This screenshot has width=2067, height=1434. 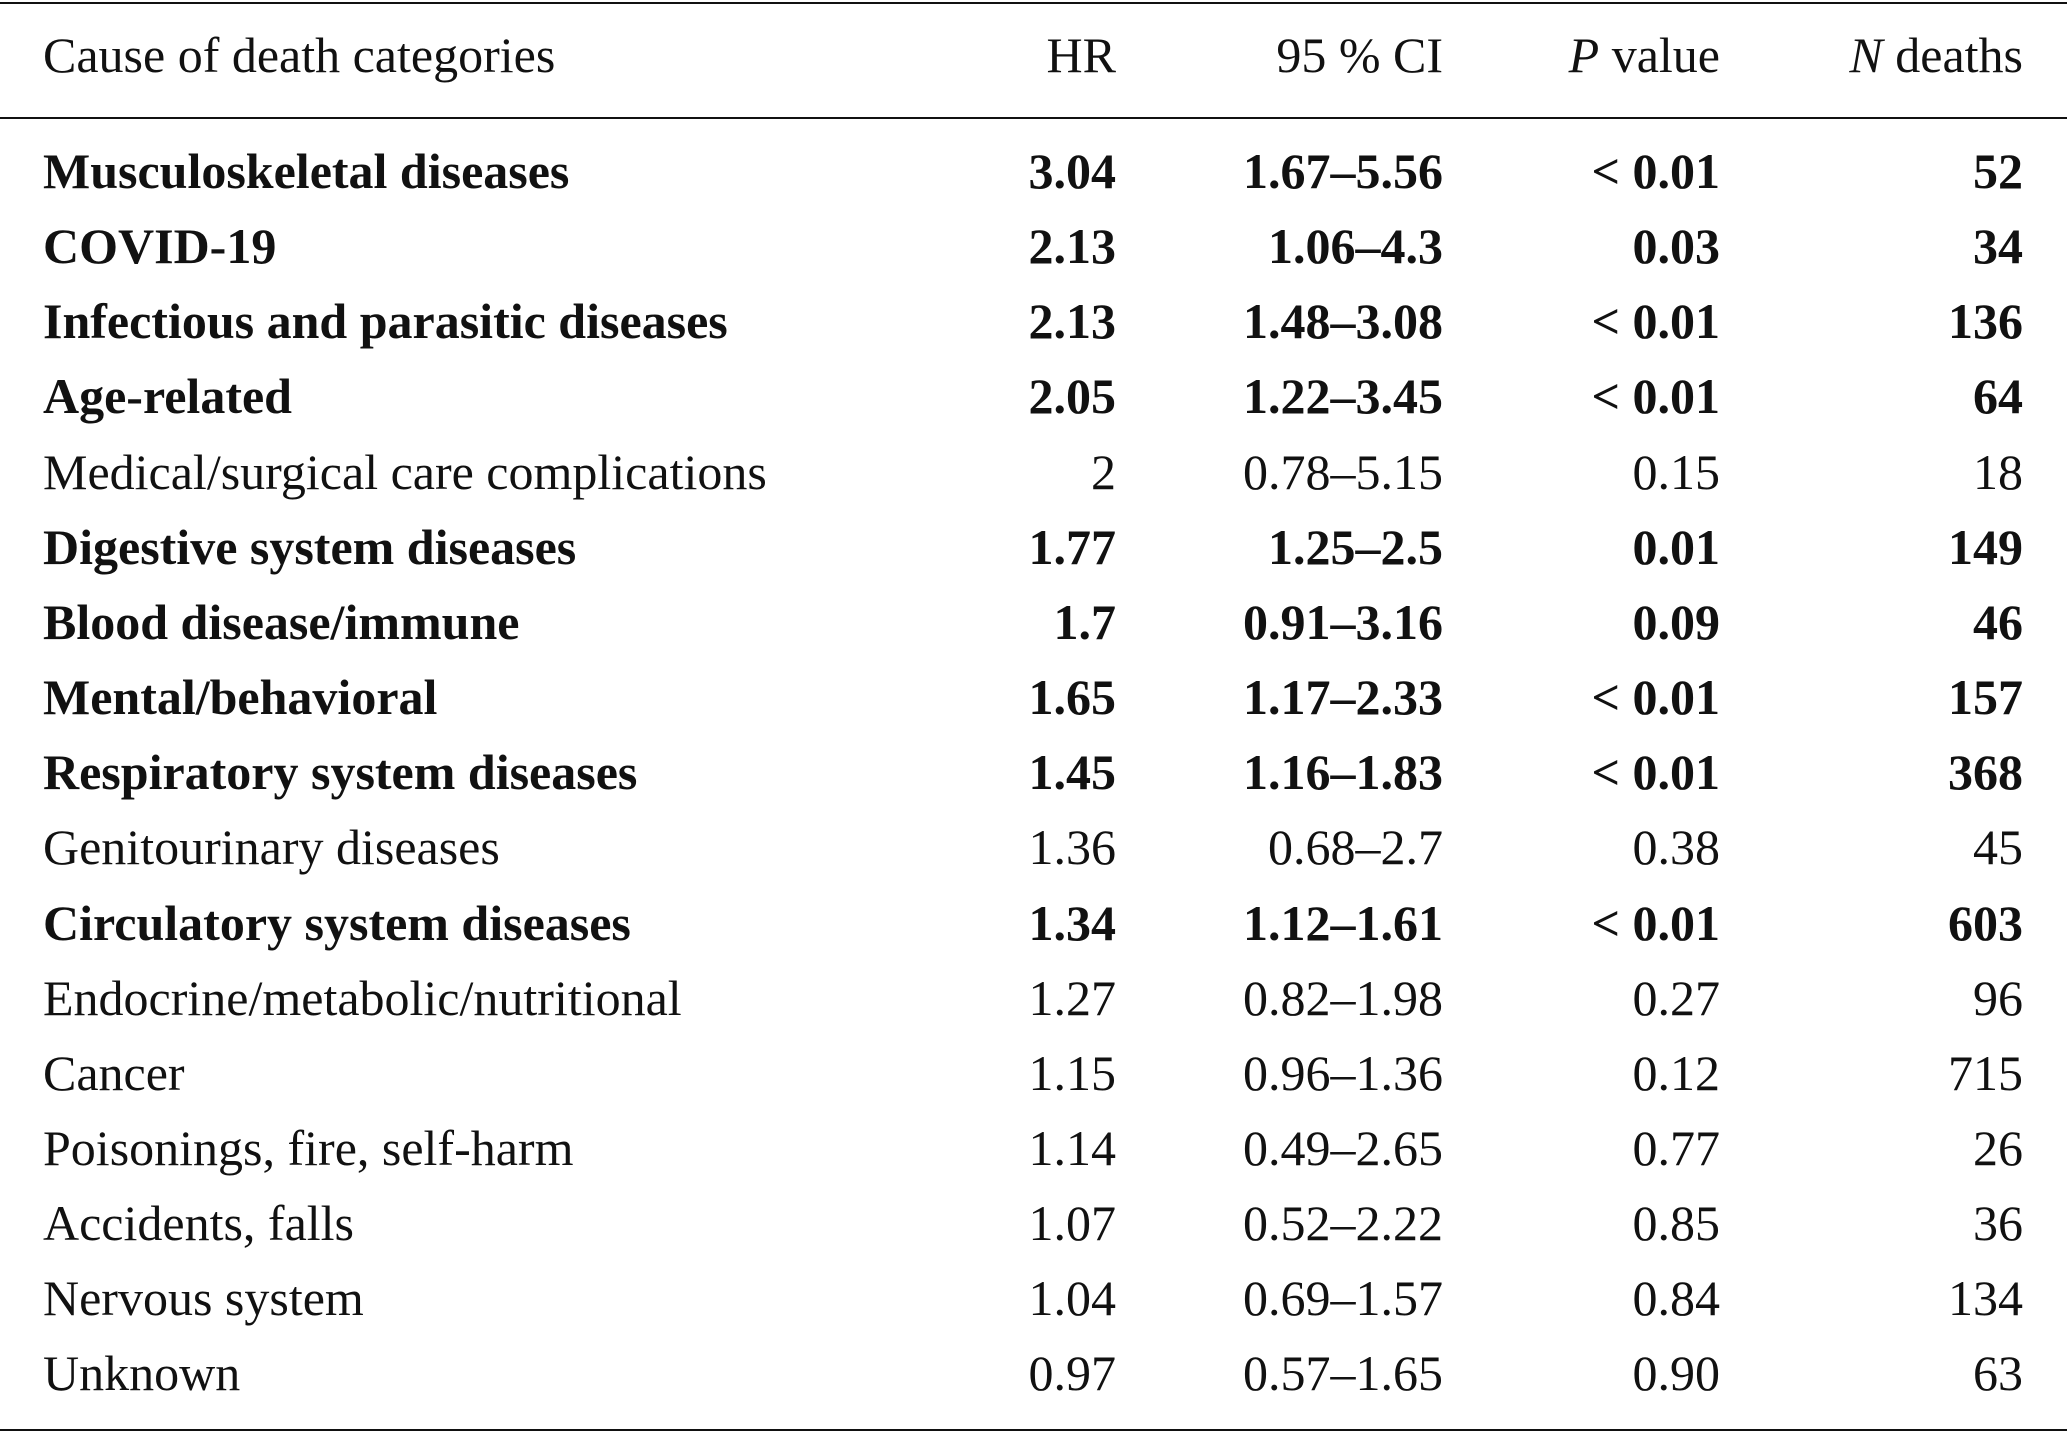 I want to click on cell-ci: 0.96–1.36, so click(x=1343, y=1072).